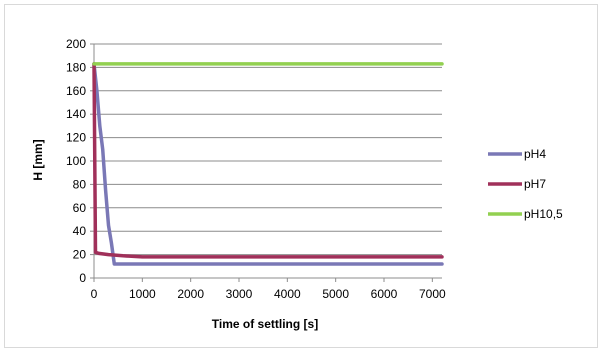 This screenshot has height=354, width=604. Describe the element at coordinates (543, 214) in the screenshot. I see `legend-label: pH10,5` at that location.